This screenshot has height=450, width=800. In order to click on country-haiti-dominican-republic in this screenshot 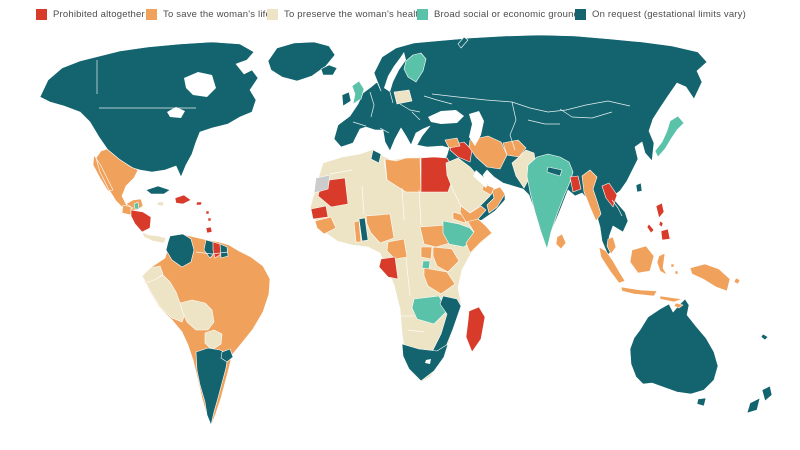, I will do `click(183, 199)`.